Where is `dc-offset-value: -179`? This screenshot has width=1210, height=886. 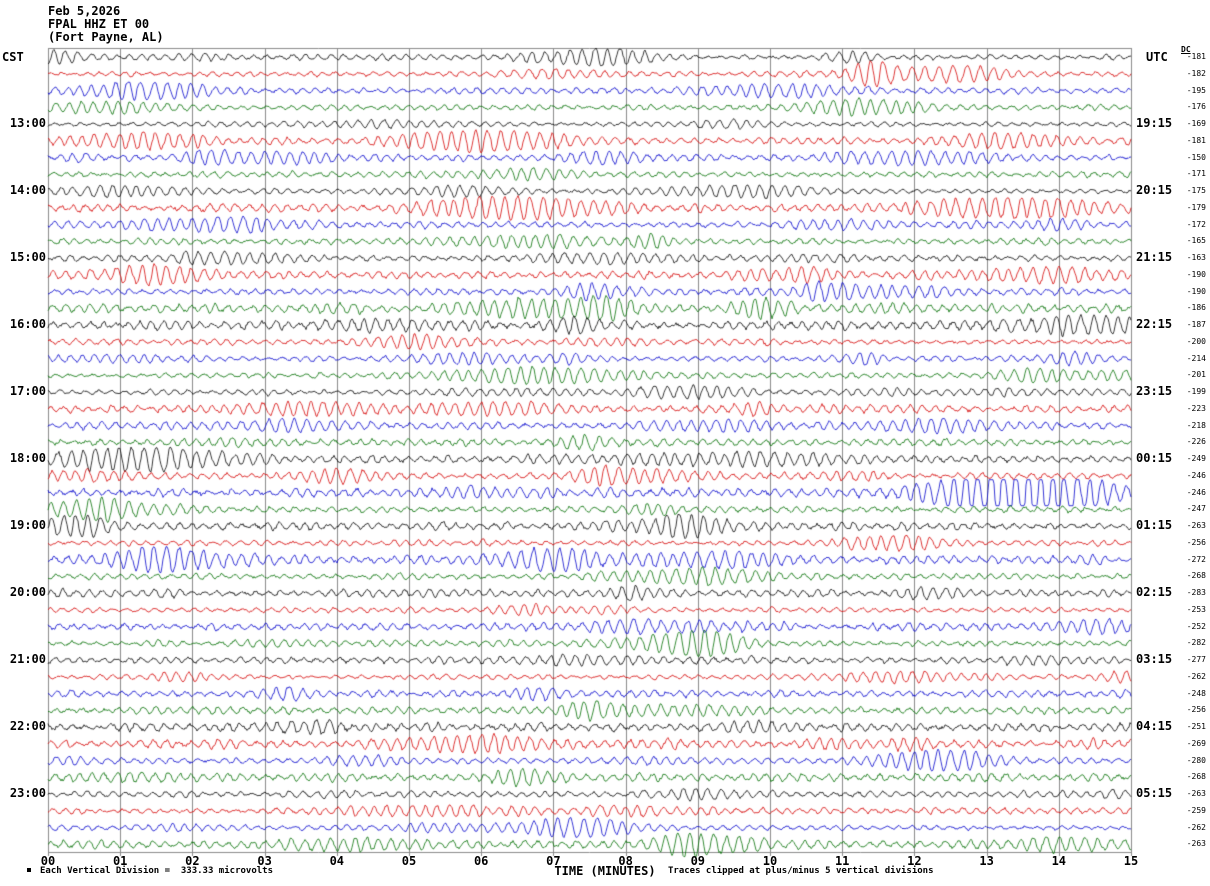
dc-offset-value: -179 is located at coordinates (1196, 207).